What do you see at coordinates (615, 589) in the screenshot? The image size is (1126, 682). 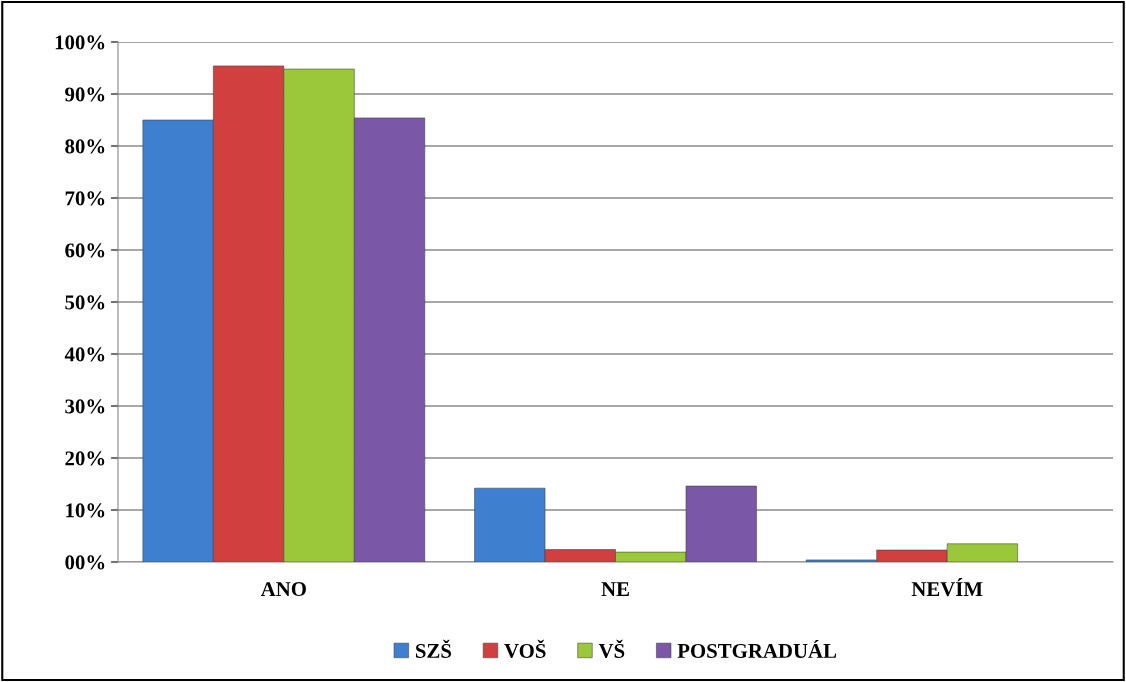 I see `x-tick-label: NE` at bounding box center [615, 589].